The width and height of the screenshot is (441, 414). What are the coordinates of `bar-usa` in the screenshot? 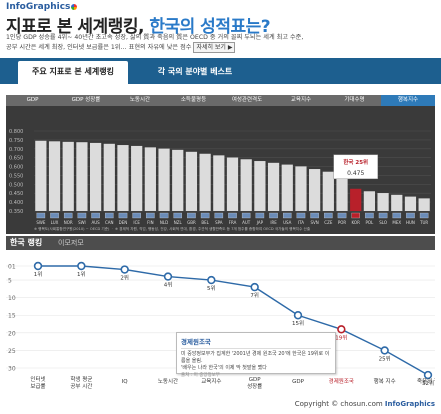 It's located at (287, 187).